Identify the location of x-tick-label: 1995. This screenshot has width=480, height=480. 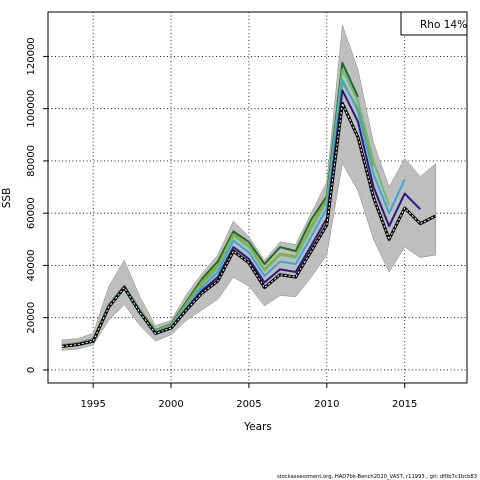
(92, 404).